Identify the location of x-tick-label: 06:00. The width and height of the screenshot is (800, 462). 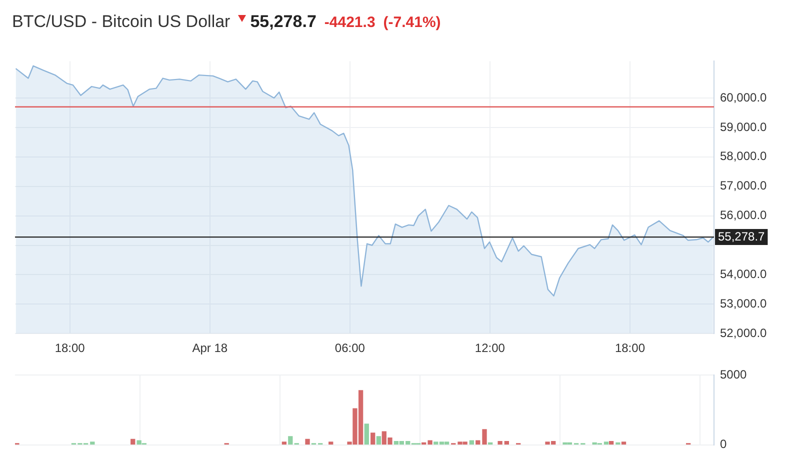
(350, 348).